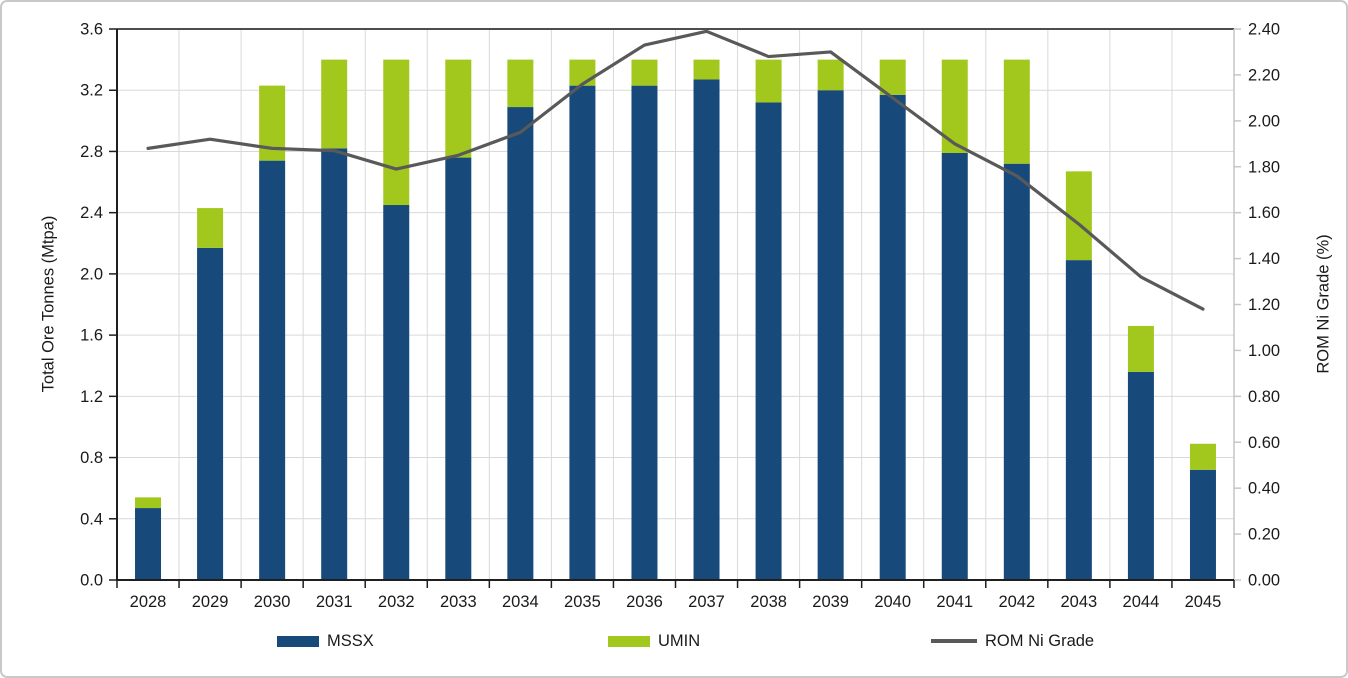  I want to click on bar-mssx-2039, so click(830, 335).